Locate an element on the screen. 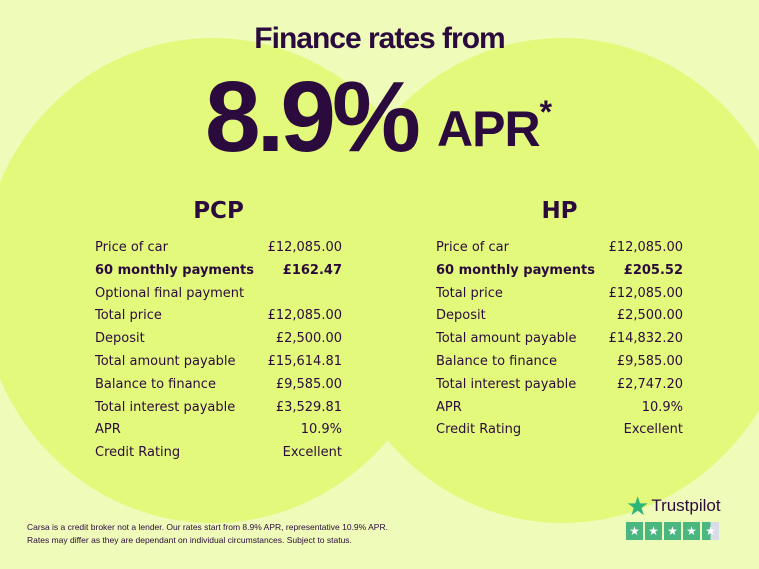  row-value: £2,747.20 is located at coordinates (649, 384).